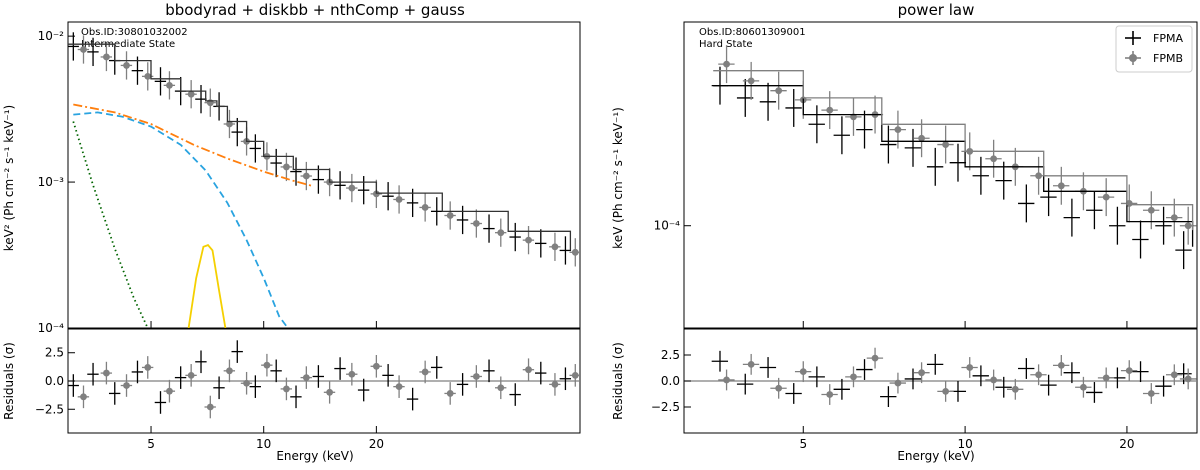  What do you see at coordinates (9, 178) in the screenshot?
I see `left-ylabel: keV² (Ph cm⁻² s⁻¹ keV⁻¹)` at bounding box center [9, 178].